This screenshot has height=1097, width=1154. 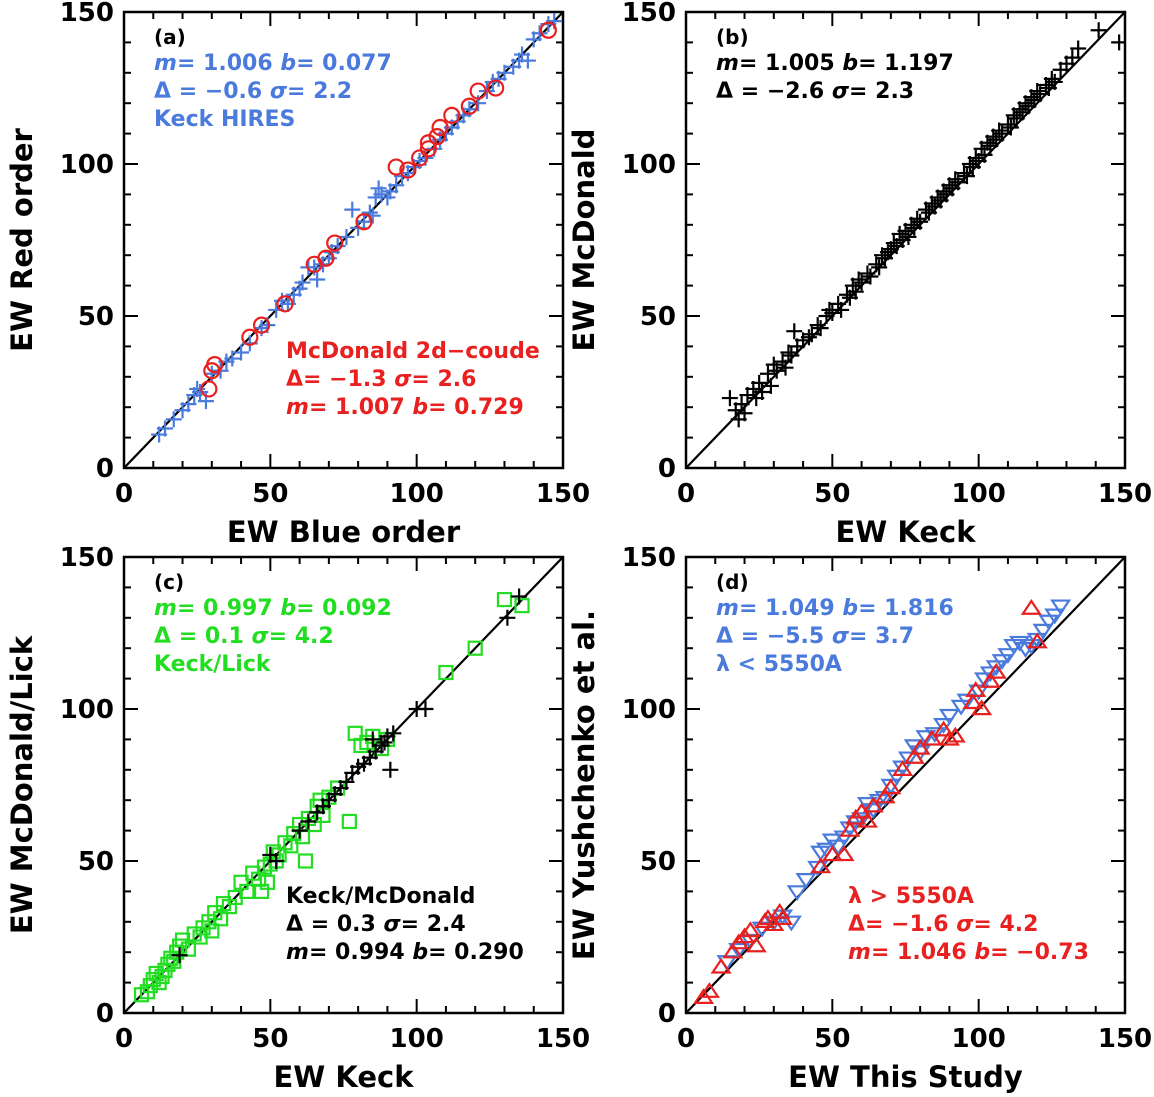 I want to click on annotation-0-line-1: Δ = −5.5 σ= 3.7, so click(x=815, y=636).